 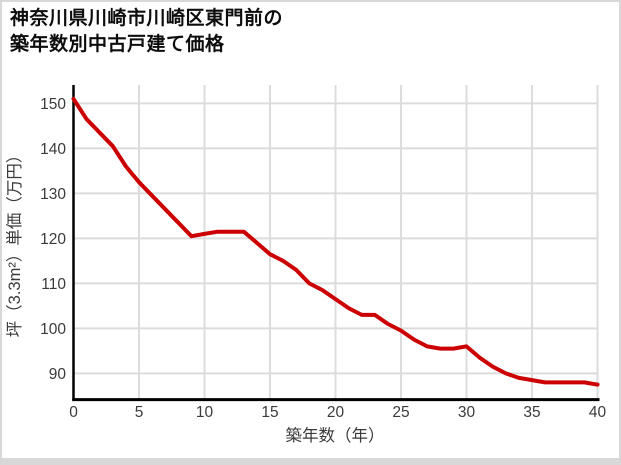 What do you see at coordinates (53, 329) in the screenshot?
I see `y-tick-label: 100` at bounding box center [53, 329].